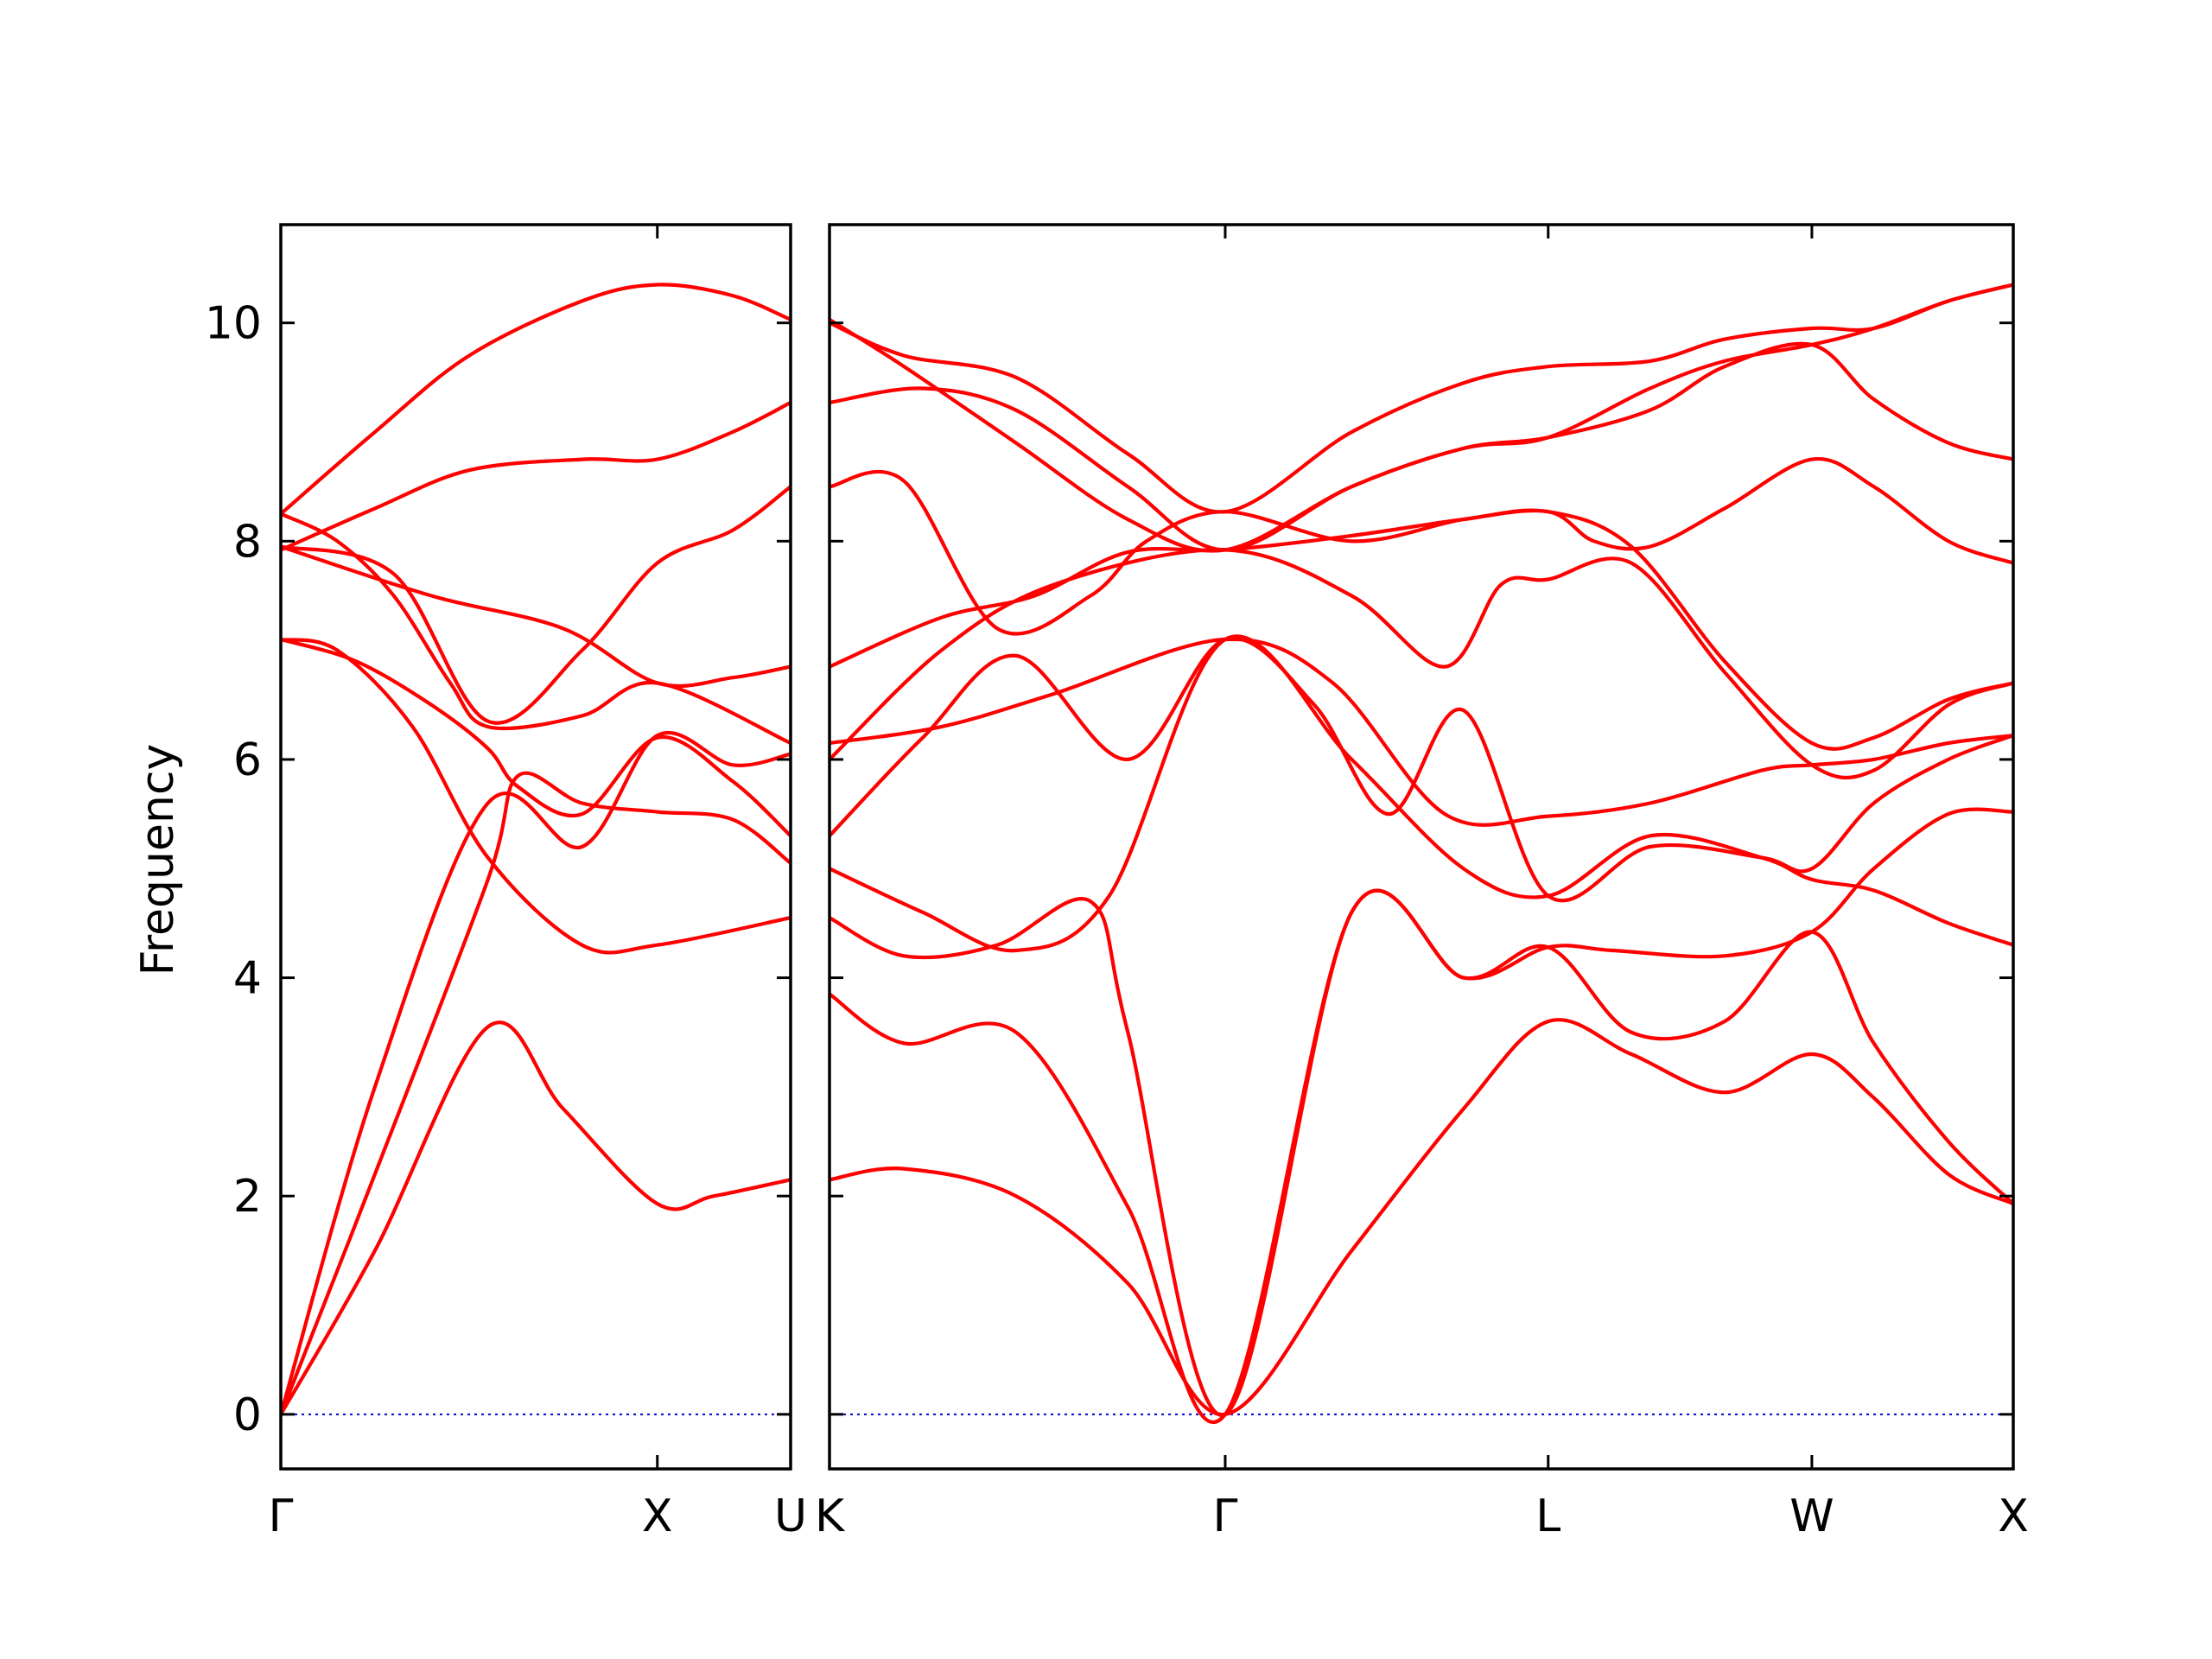 The image size is (2212, 1659). What do you see at coordinates (247, 1415) in the screenshot?
I see `y-tick-label: 0` at bounding box center [247, 1415].